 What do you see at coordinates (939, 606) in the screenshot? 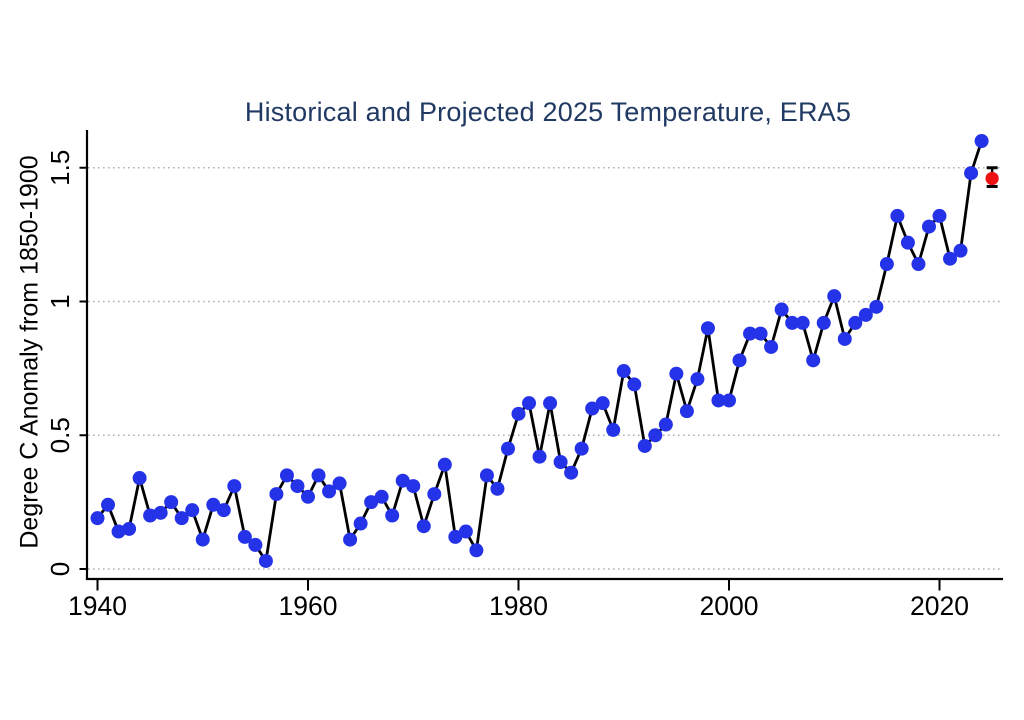
I see `x-tick-label: 2020` at bounding box center [939, 606].